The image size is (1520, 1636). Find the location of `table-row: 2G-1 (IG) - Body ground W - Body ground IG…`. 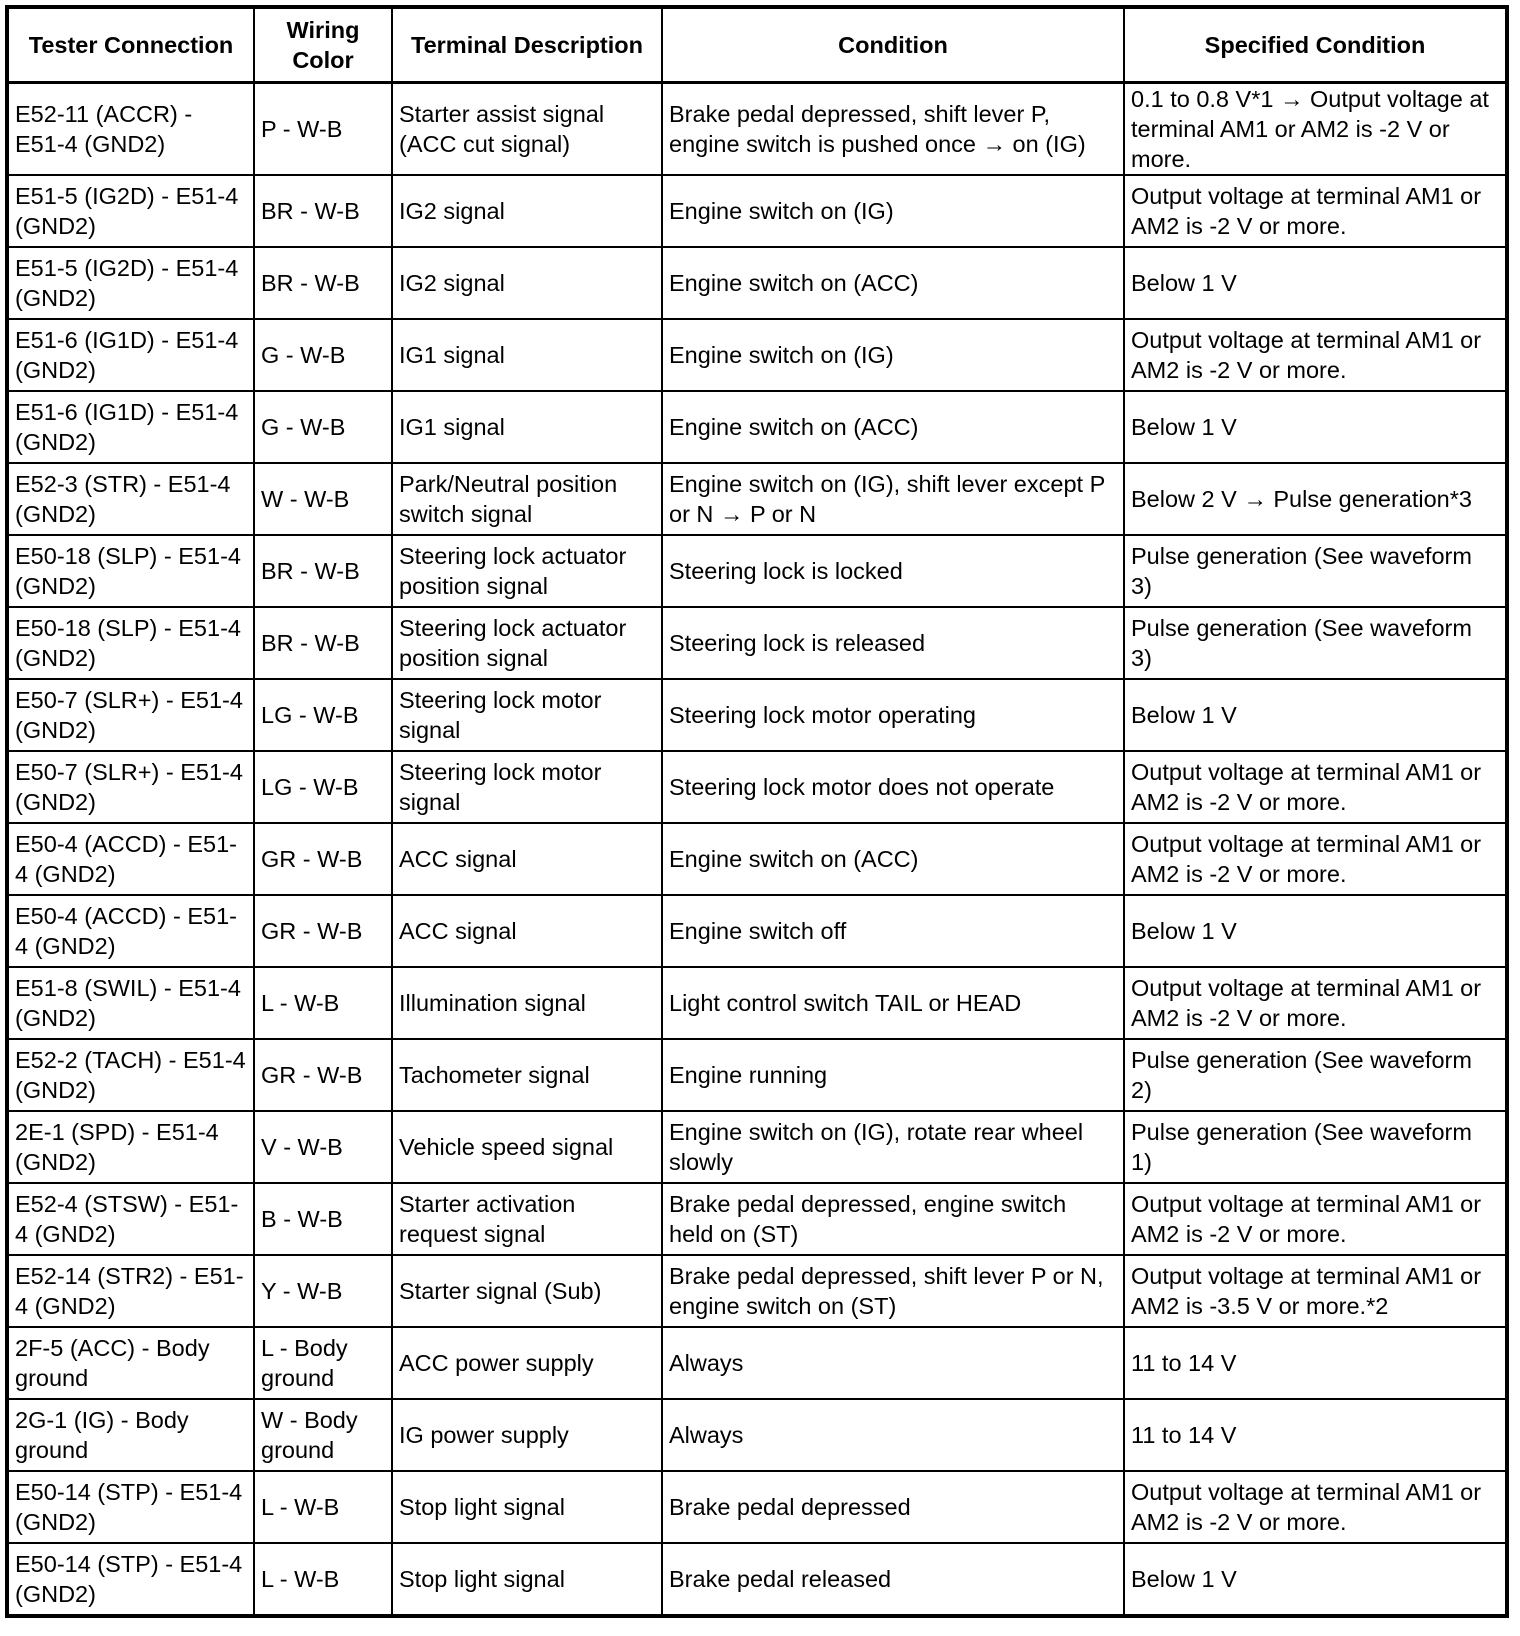

table-row: 2G-1 (IG) - Body ground W - Body ground IG… is located at coordinates (757, 1435).